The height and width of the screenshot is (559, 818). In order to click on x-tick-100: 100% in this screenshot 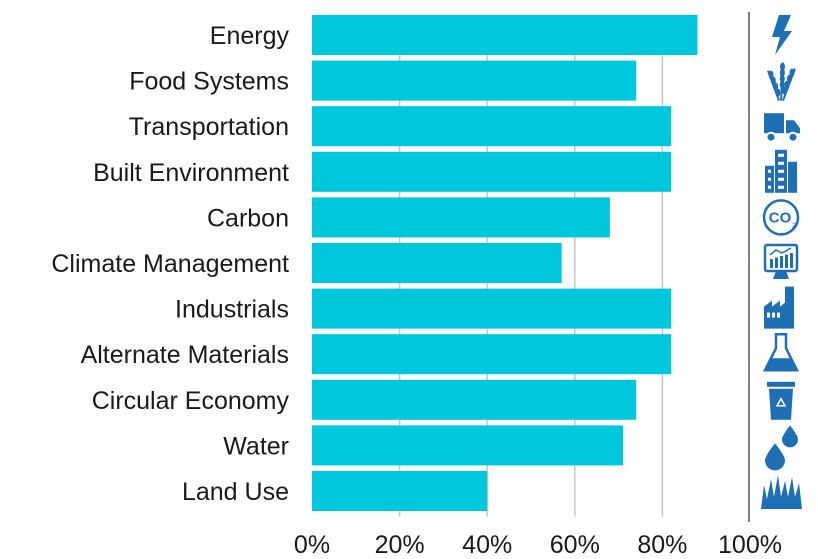, I will do `click(750, 545)`.